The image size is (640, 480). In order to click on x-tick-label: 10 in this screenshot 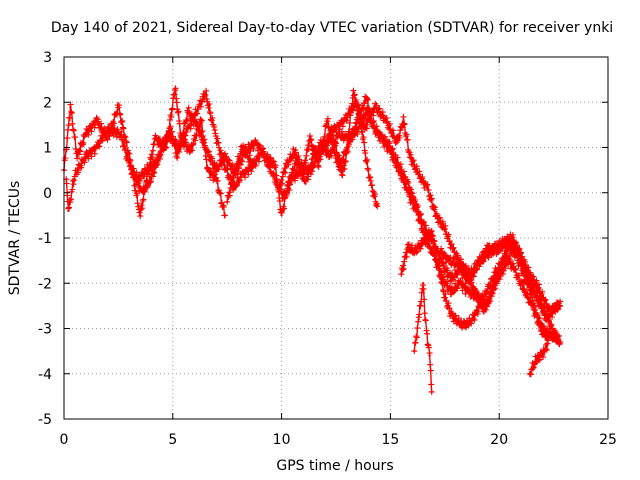, I will do `click(282, 440)`.